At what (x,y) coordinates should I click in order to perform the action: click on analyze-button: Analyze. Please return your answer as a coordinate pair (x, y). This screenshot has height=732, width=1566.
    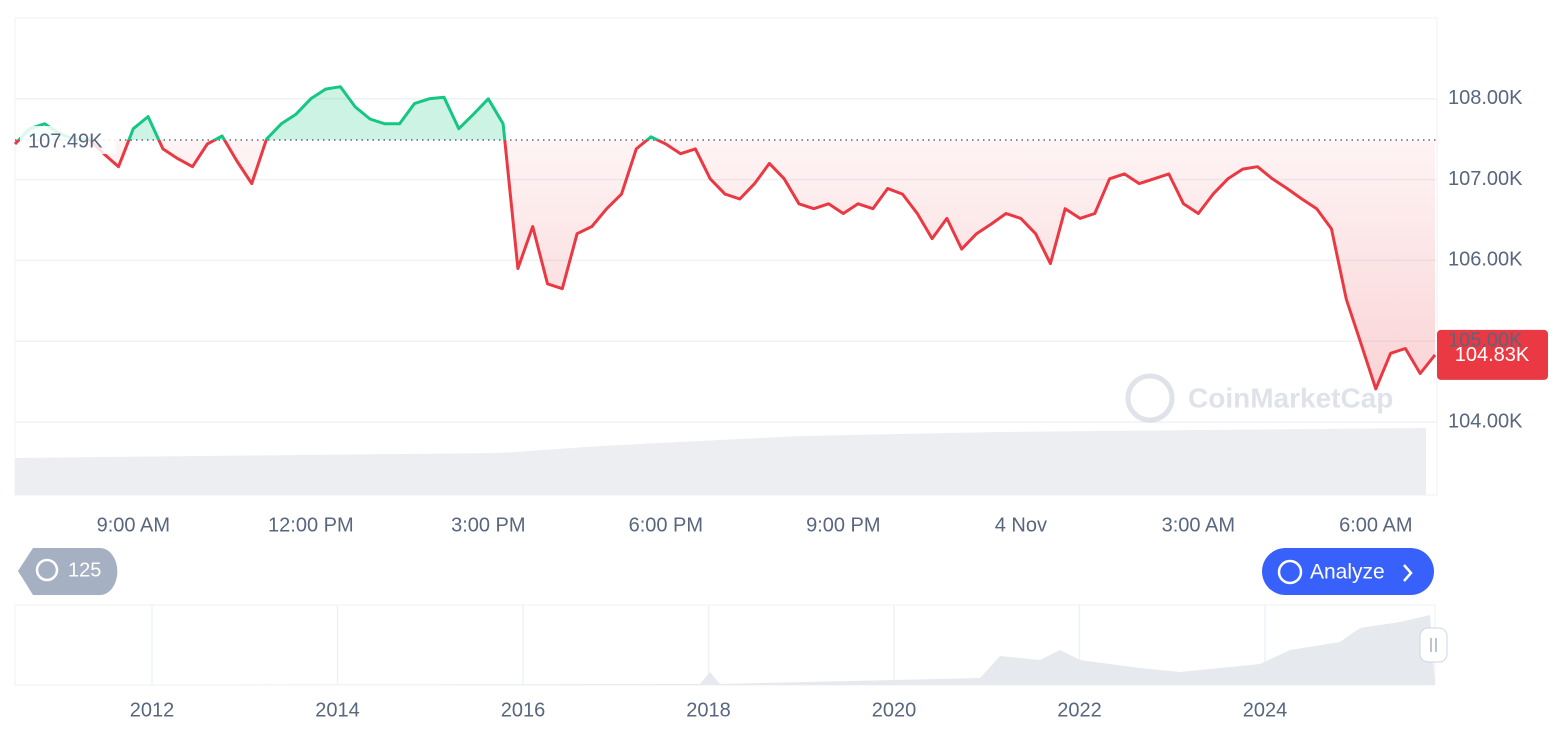
    Looking at the image, I should click on (1348, 571).